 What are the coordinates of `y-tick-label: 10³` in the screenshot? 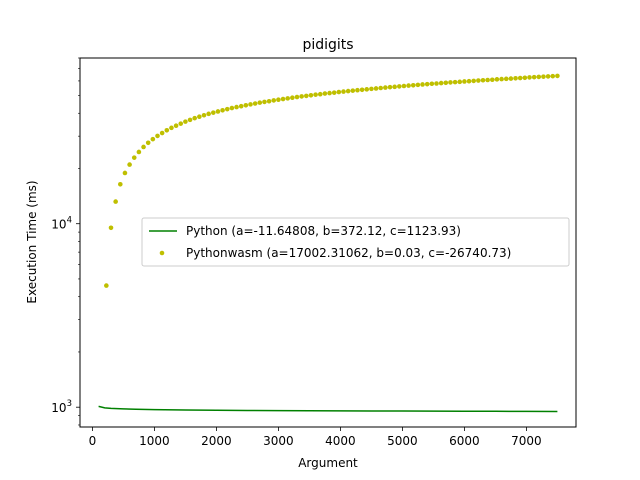 It's located at (61, 407).